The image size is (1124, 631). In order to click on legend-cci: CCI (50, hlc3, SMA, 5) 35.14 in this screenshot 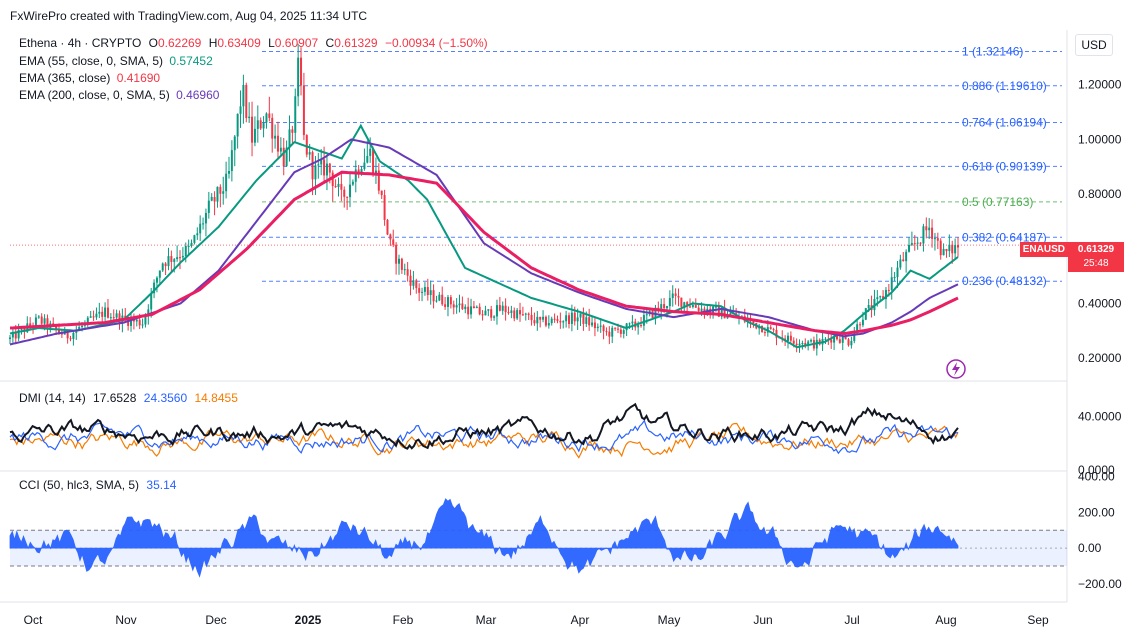, I will do `click(97, 485)`.